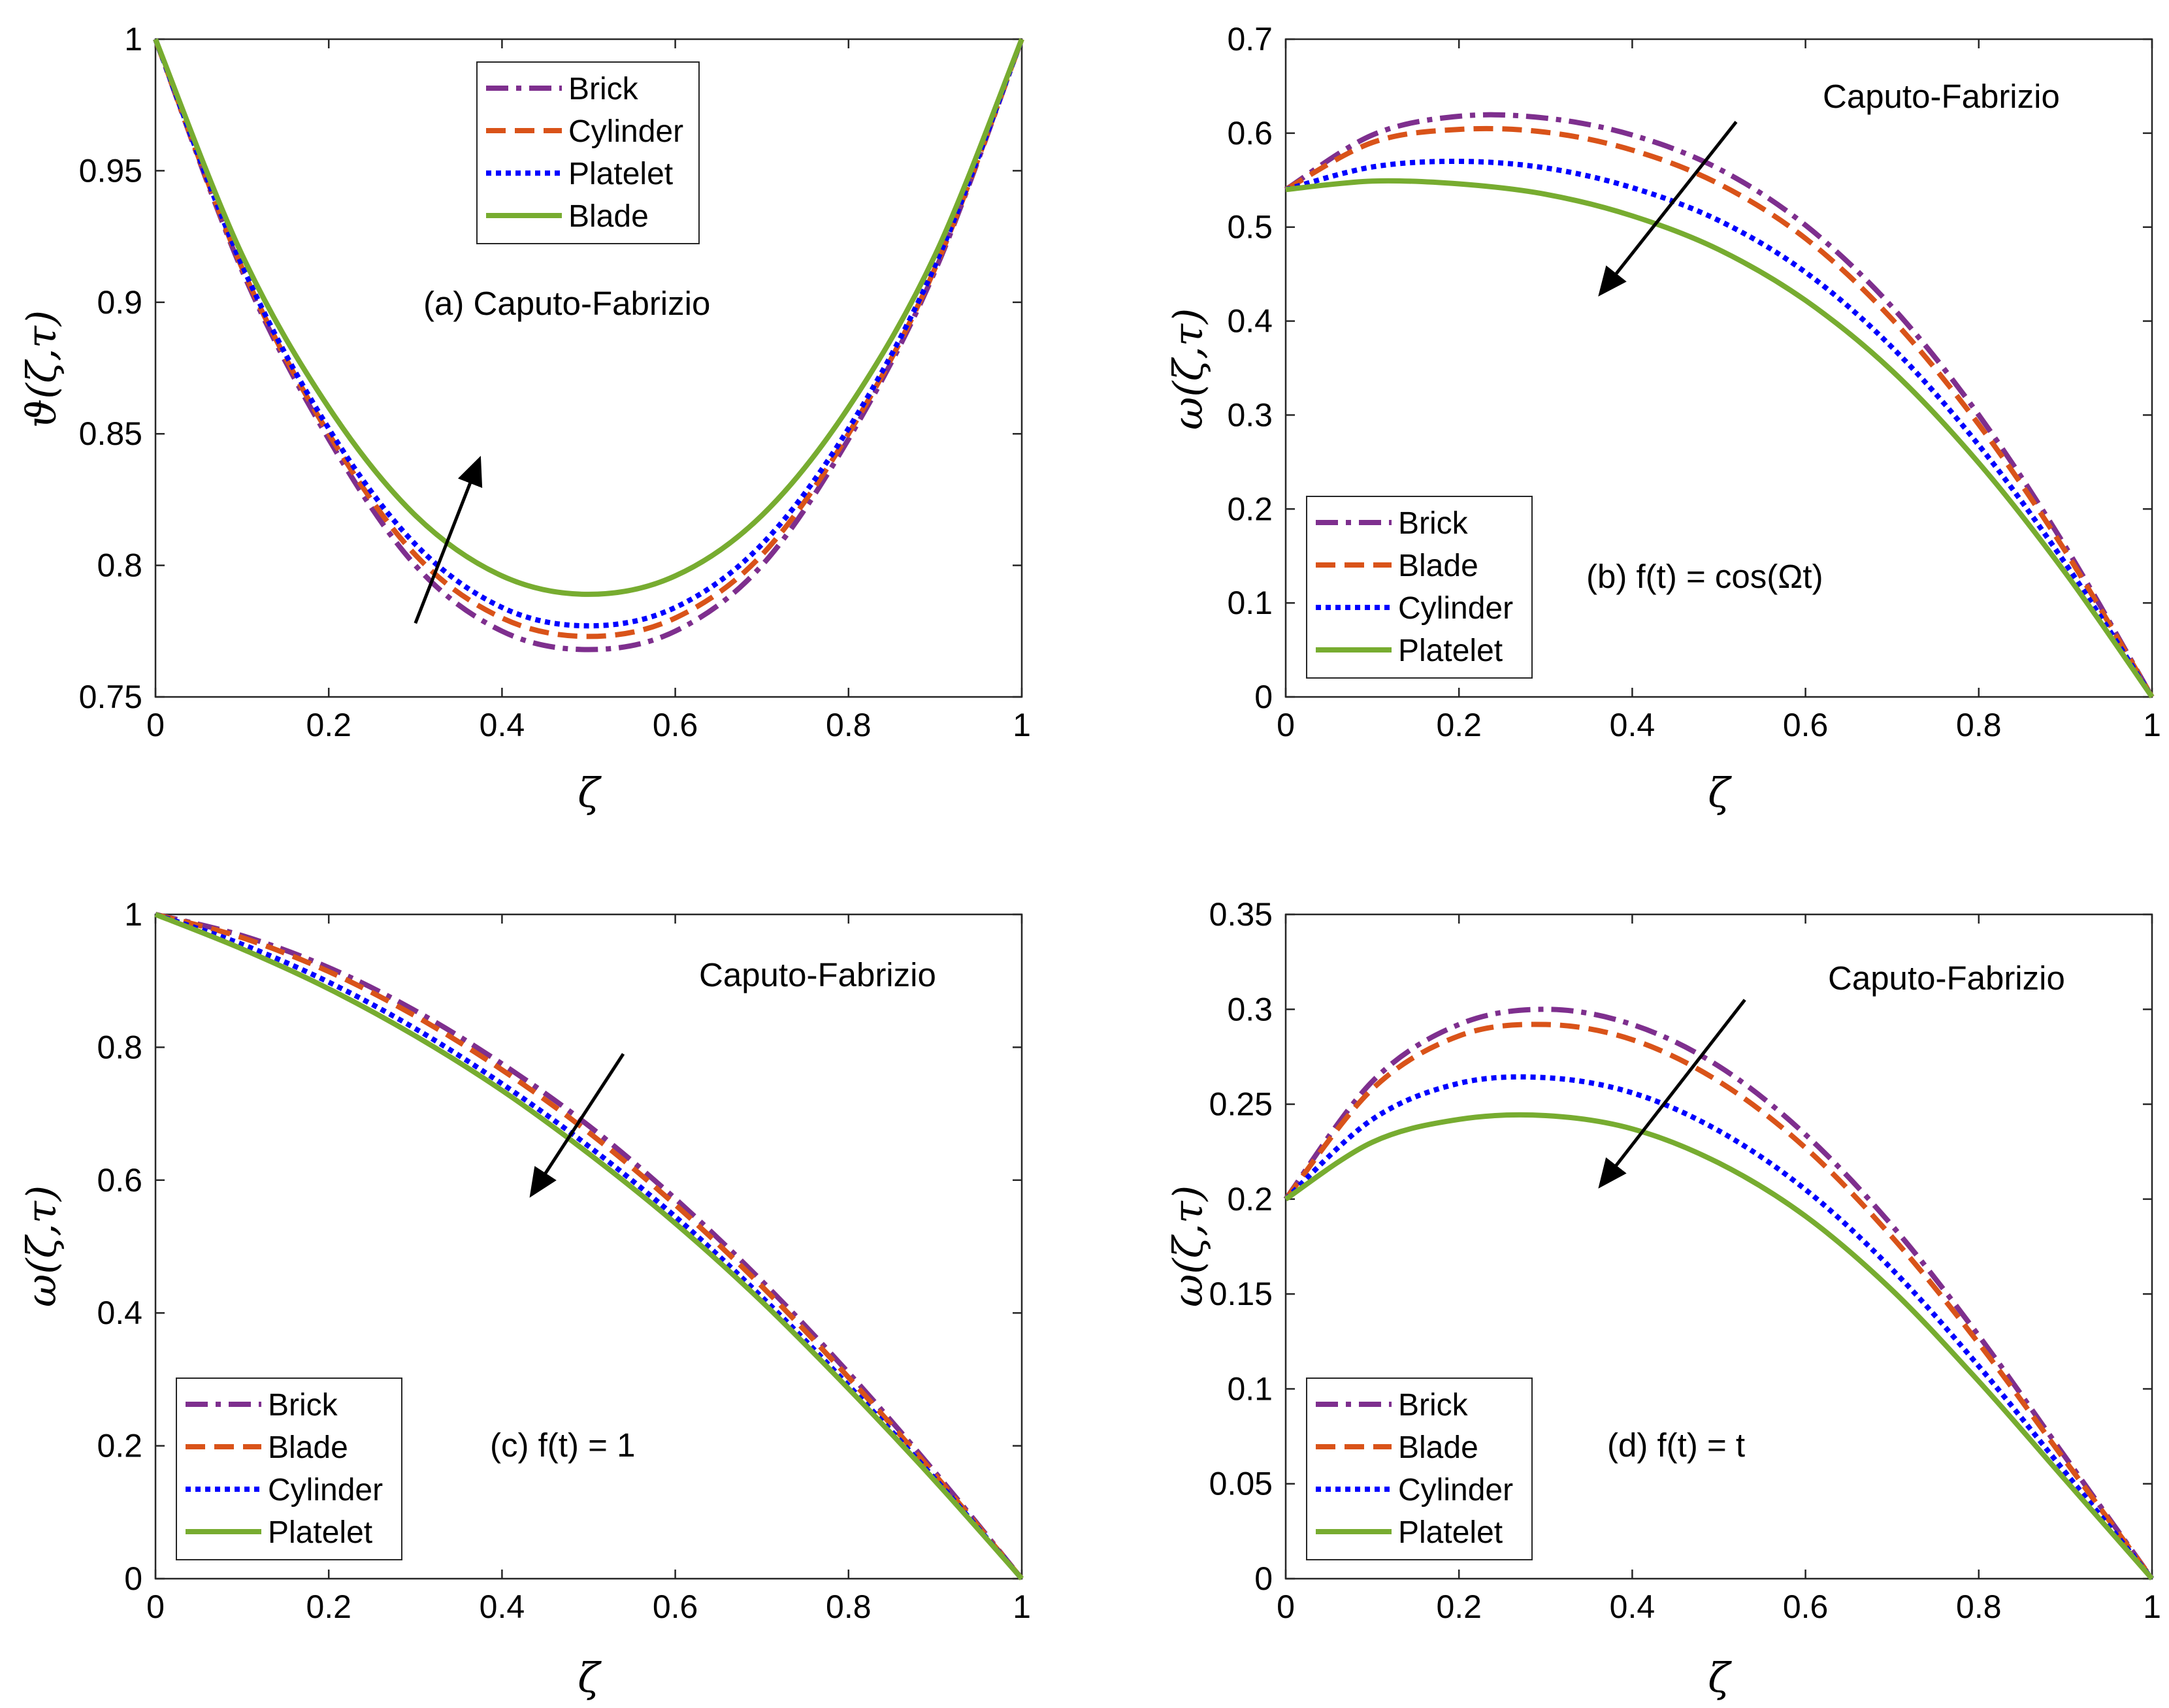 The width and height of the screenshot is (2169, 1708). What do you see at coordinates (1286, 1607) in the screenshot?
I see `panel-d-xtick-label: 0` at bounding box center [1286, 1607].